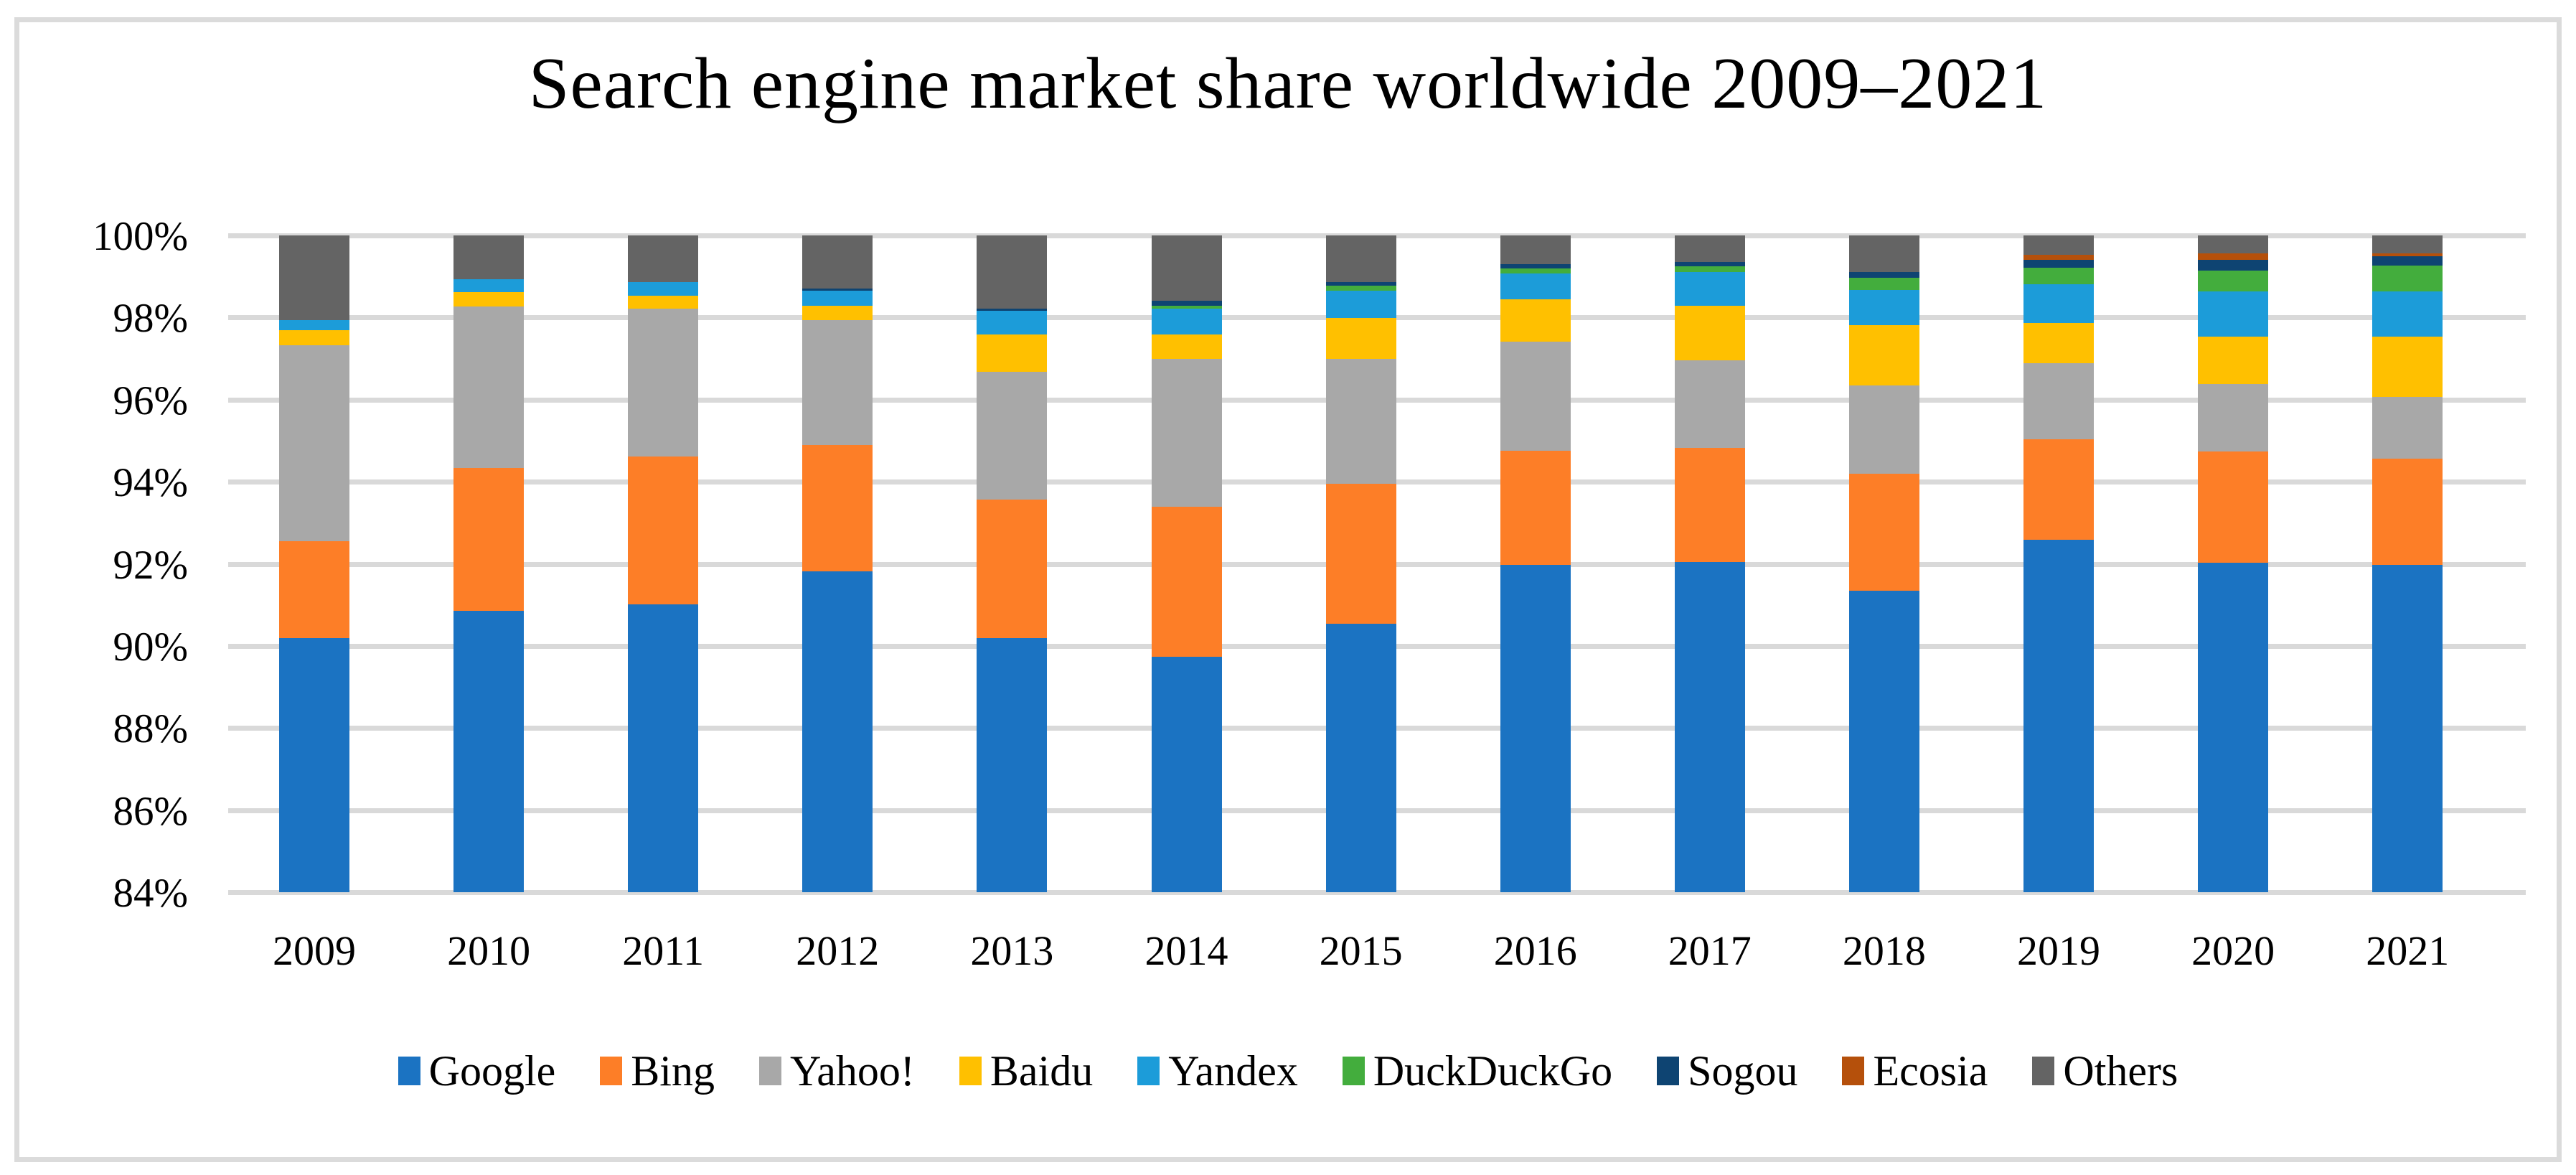  I want to click on x-axis-tick-label: 2021, so click(2408, 950).